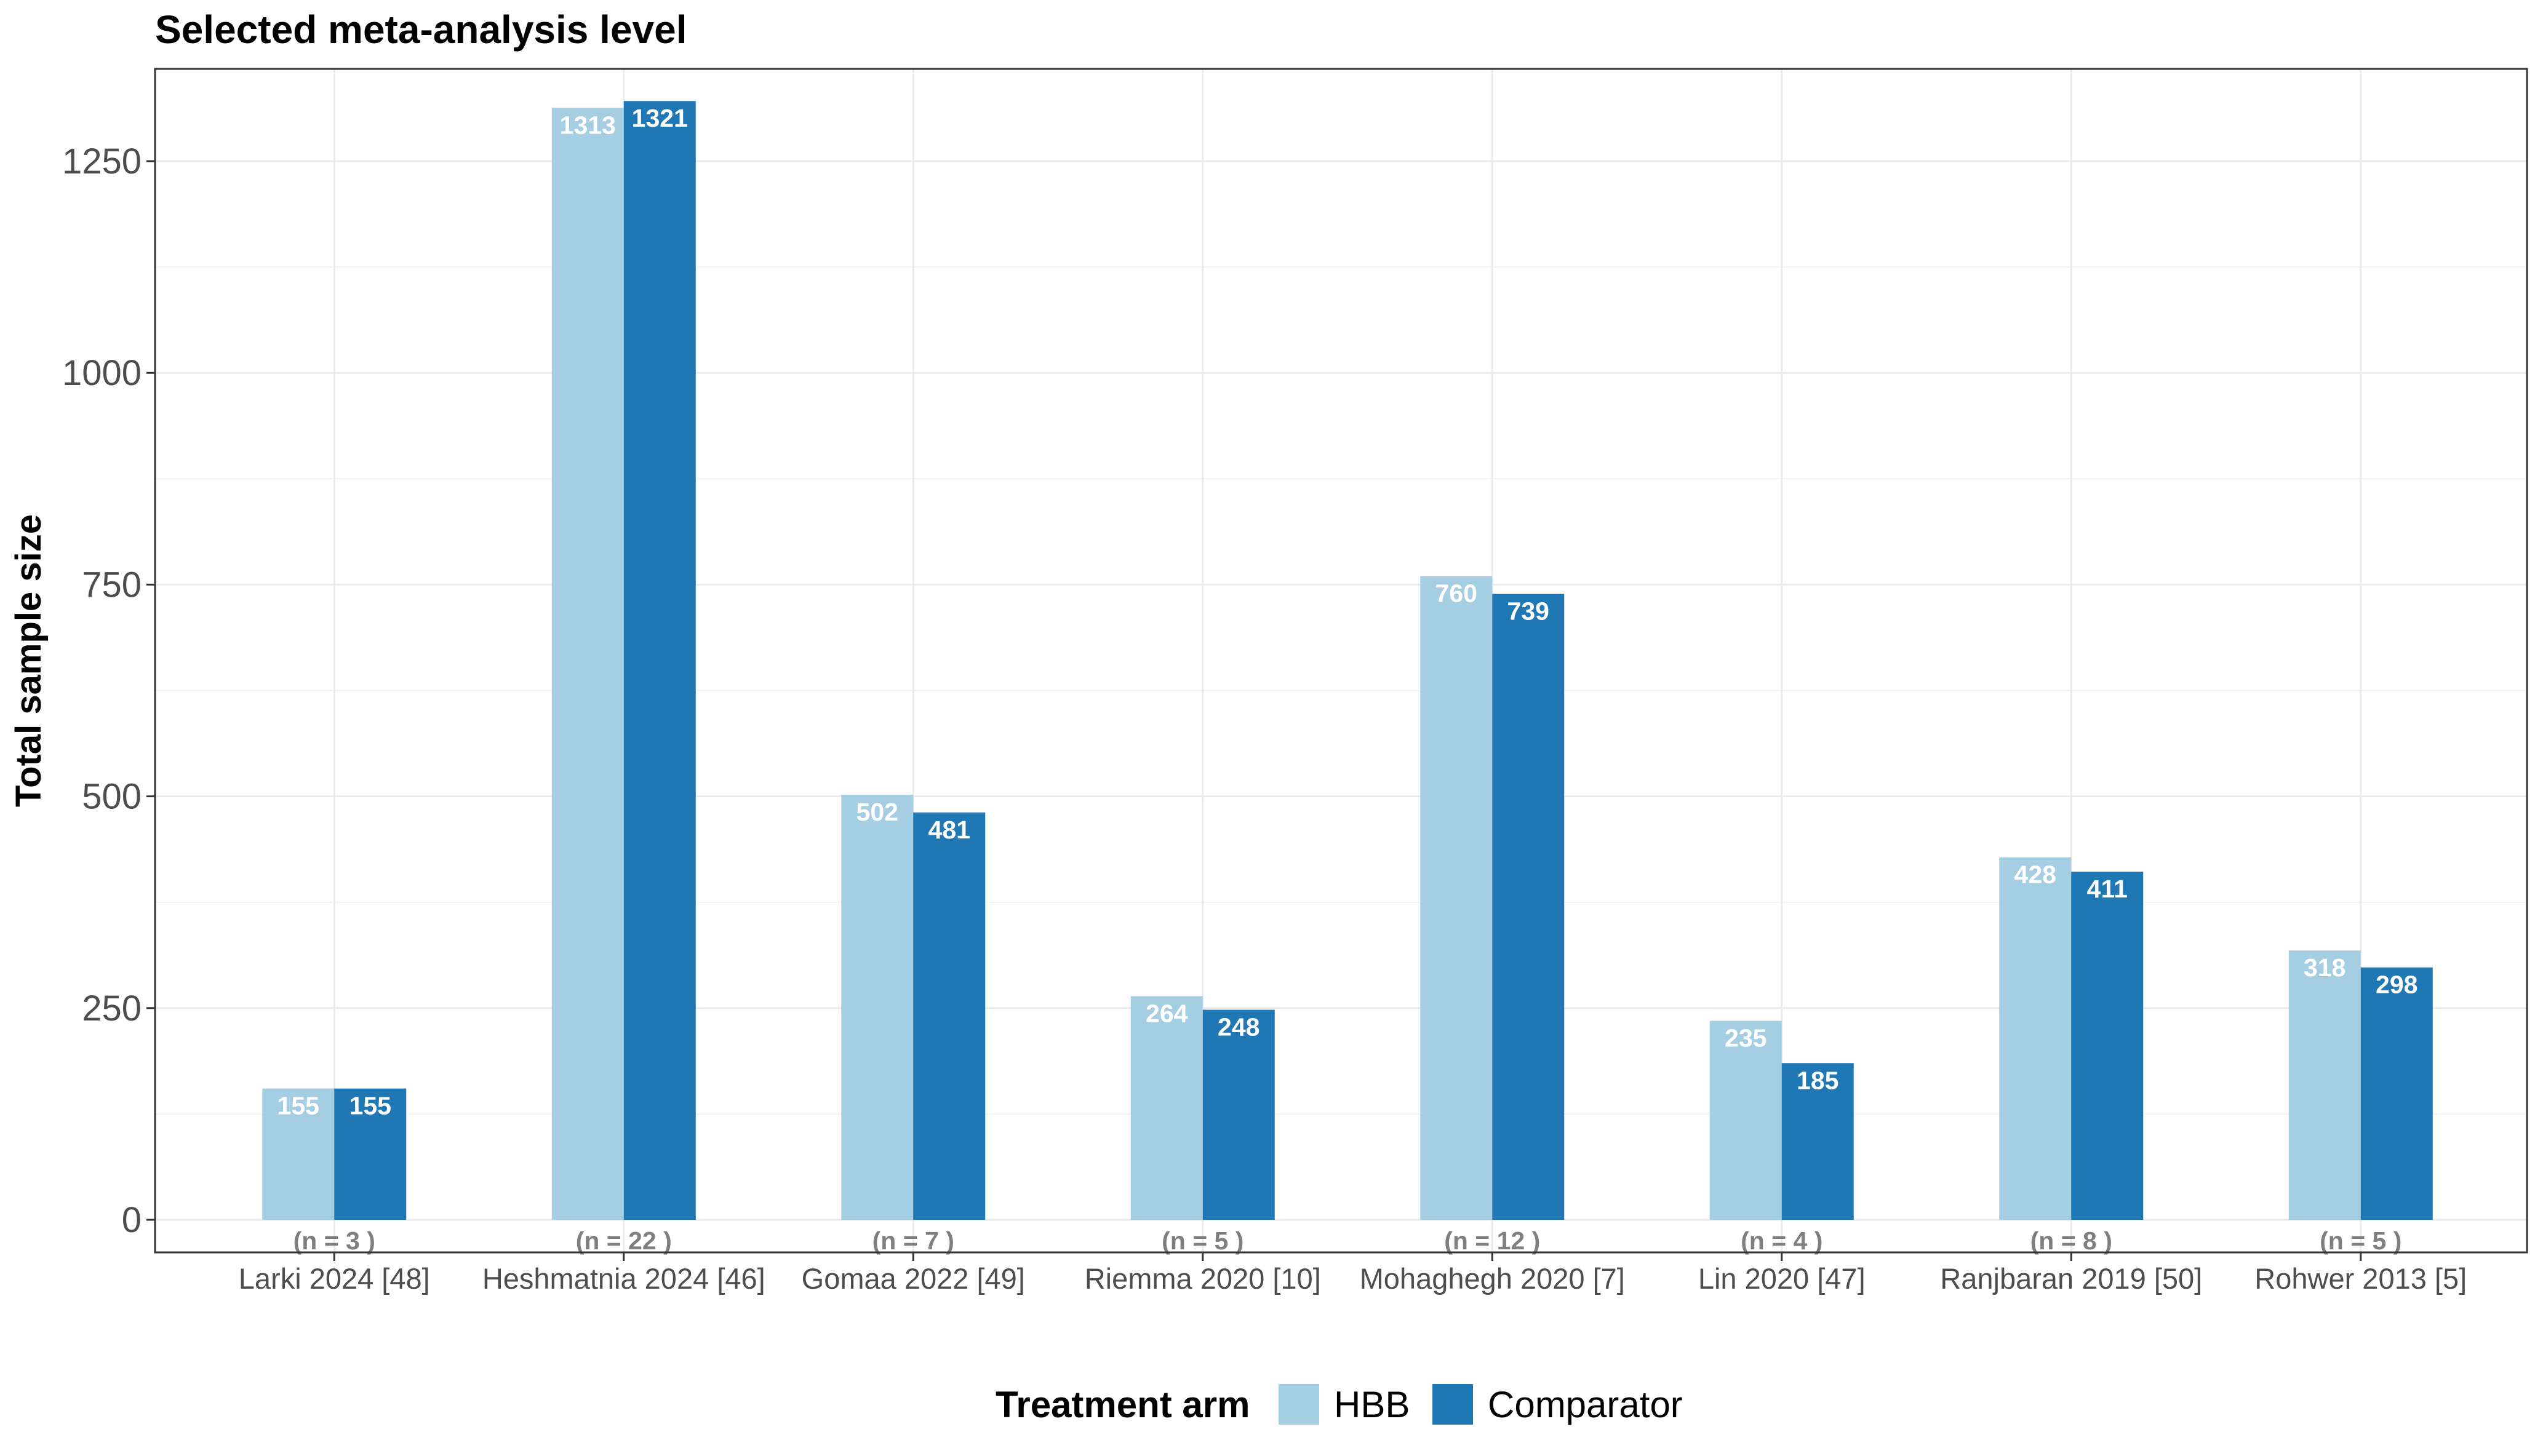 The image size is (2543, 1456). I want to click on x-tick-label: Gomaa 2022 [49], so click(913, 1278).